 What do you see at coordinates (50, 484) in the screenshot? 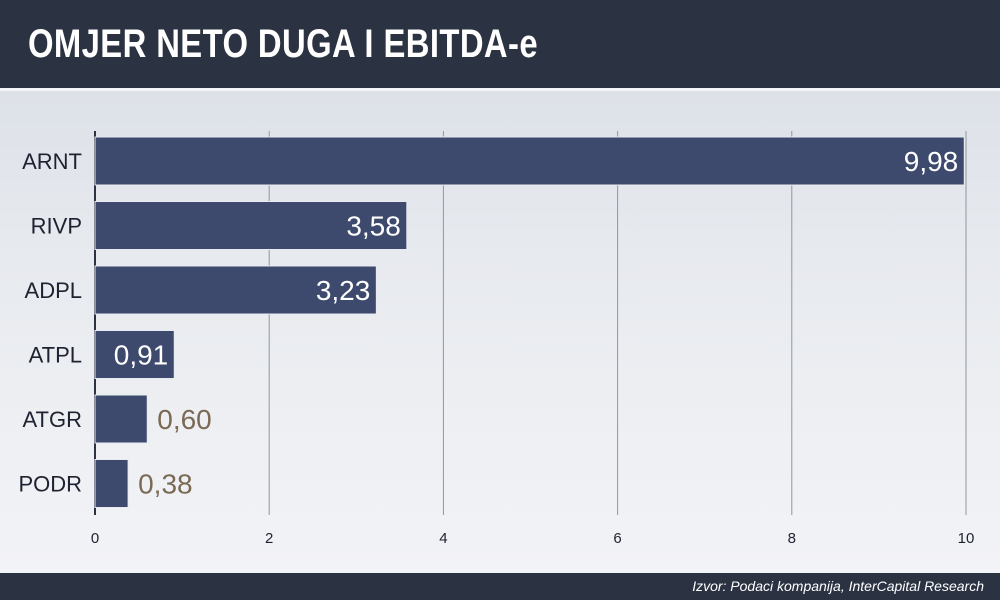
I see `category-label: PODR` at bounding box center [50, 484].